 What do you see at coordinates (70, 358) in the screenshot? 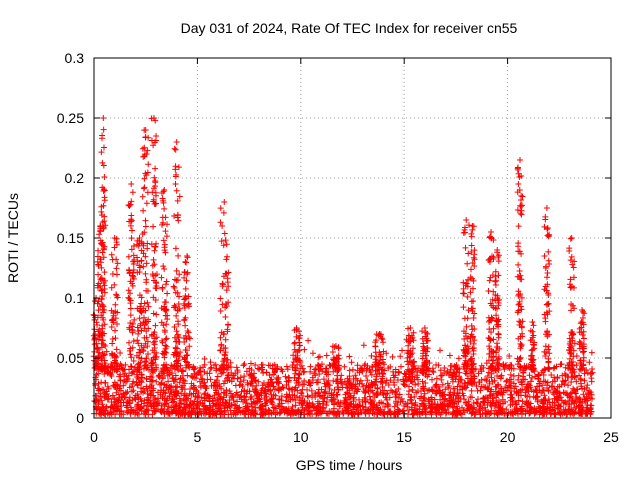
I see `y-tick-label: 0.05` at bounding box center [70, 358].